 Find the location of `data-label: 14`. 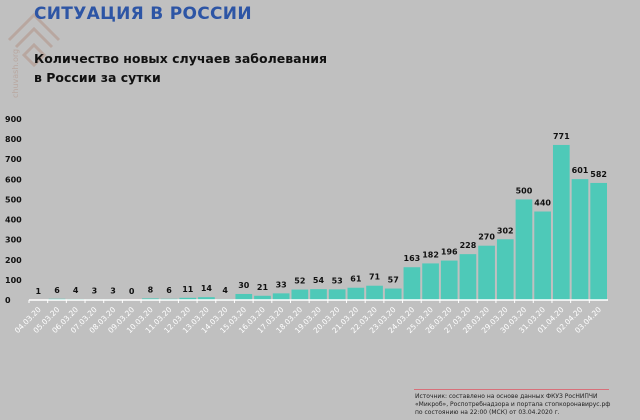

data-label: 14 is located at coordinates (207, 288).